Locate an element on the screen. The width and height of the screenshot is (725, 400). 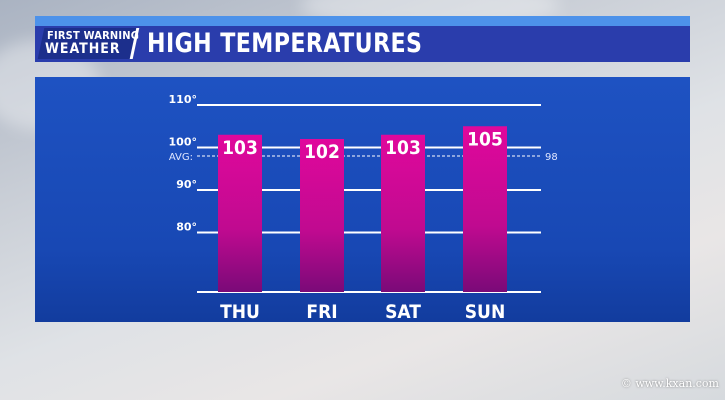
y-tick-label: 100° is located at coordinates (183, 142).